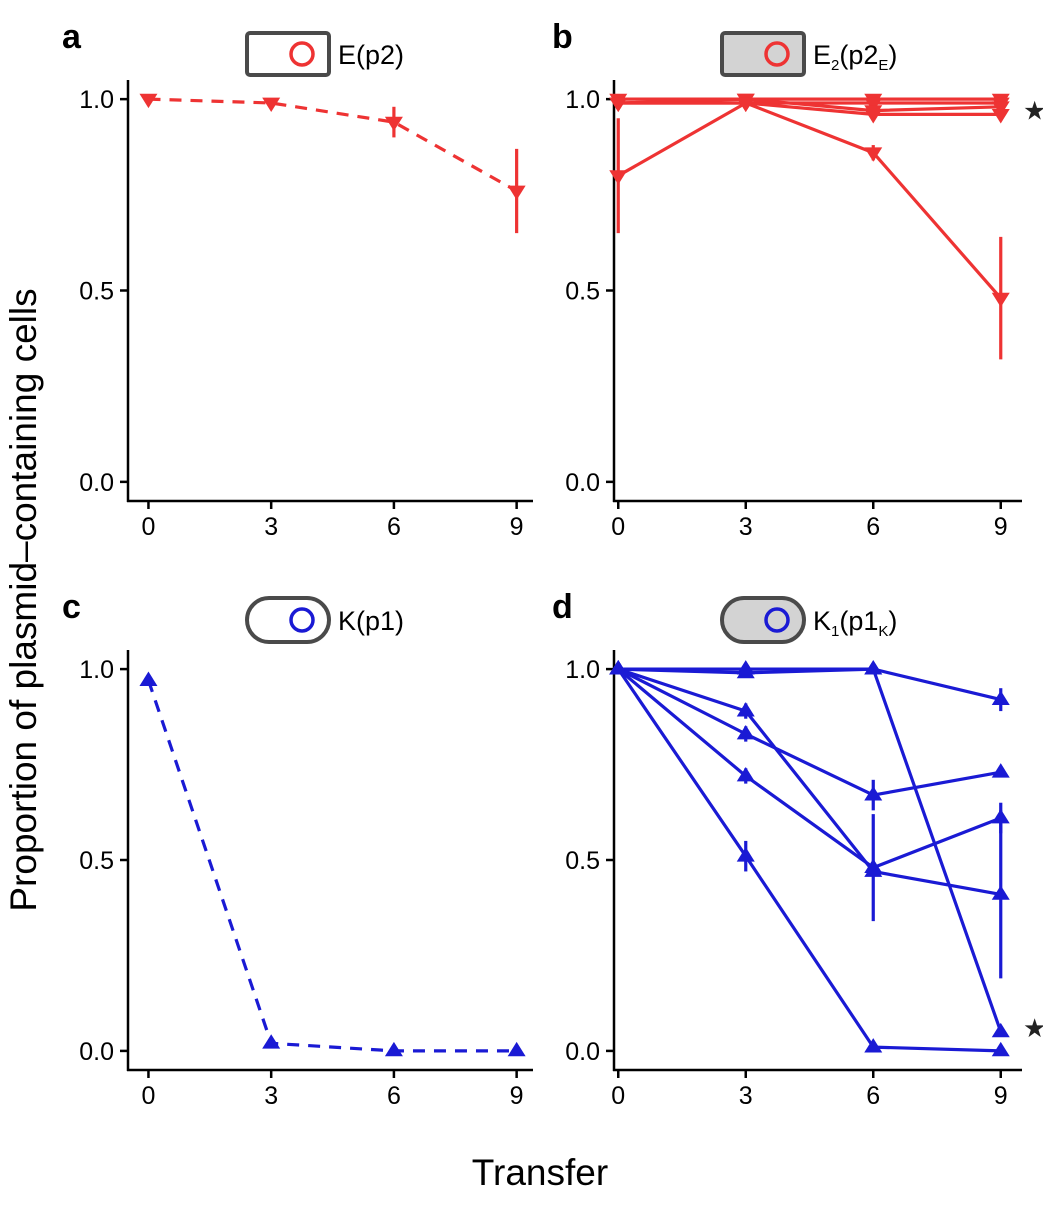 The height and width of the screenshot is (1206, 1043). What do you see at coordinates (763, 620) in the screenshot?
I see `cell-icon-d` at bounding box center [763, 620].